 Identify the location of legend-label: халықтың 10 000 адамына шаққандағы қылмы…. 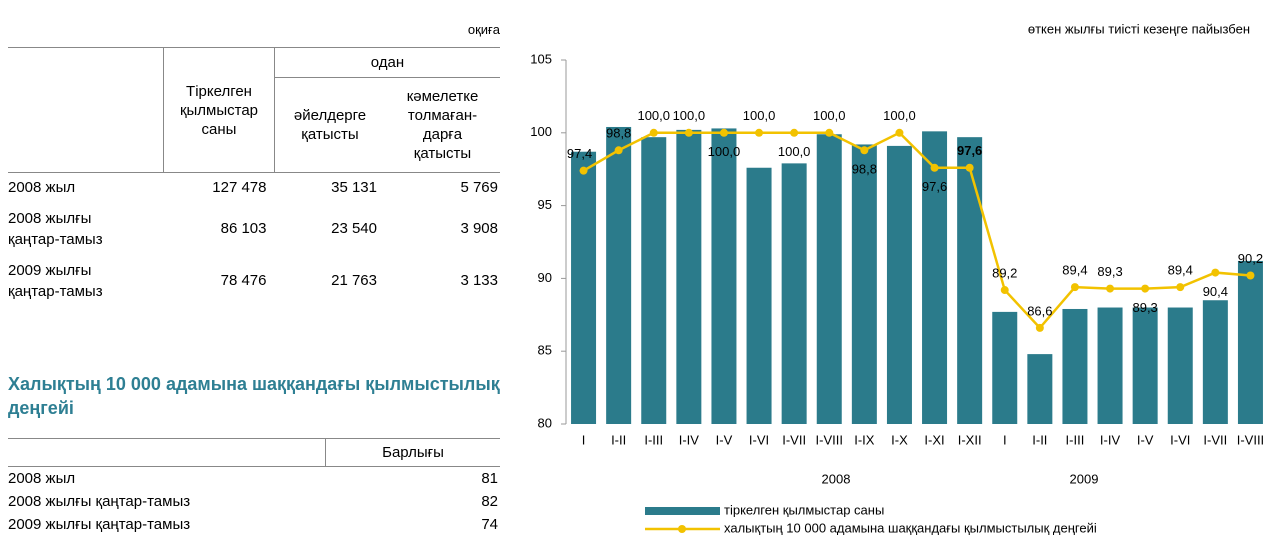
(910, 527).